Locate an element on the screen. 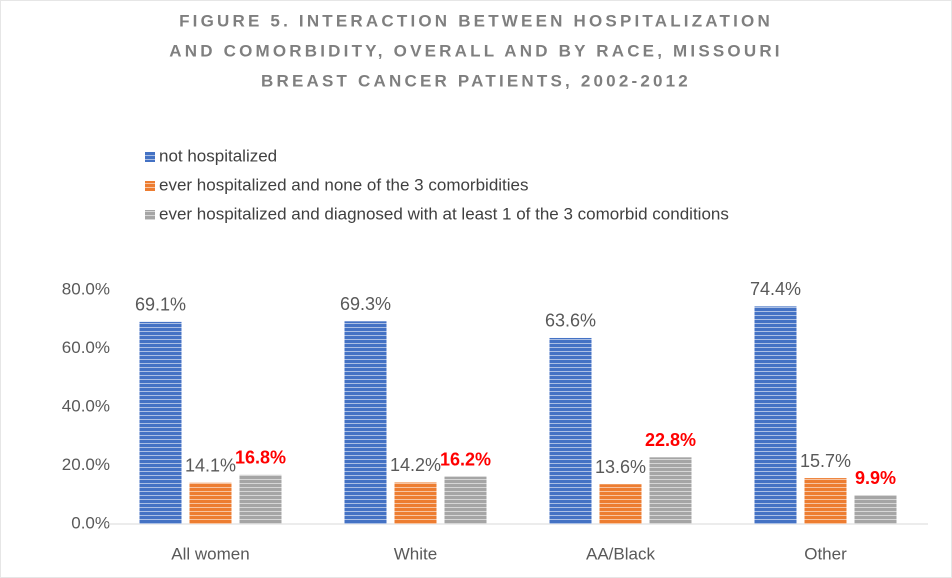 The height and width of the screenshot is (578, 952). chart-title: BREAST CANCER PATIENTS, 2002-2012 is located at coordinates (476, 80).